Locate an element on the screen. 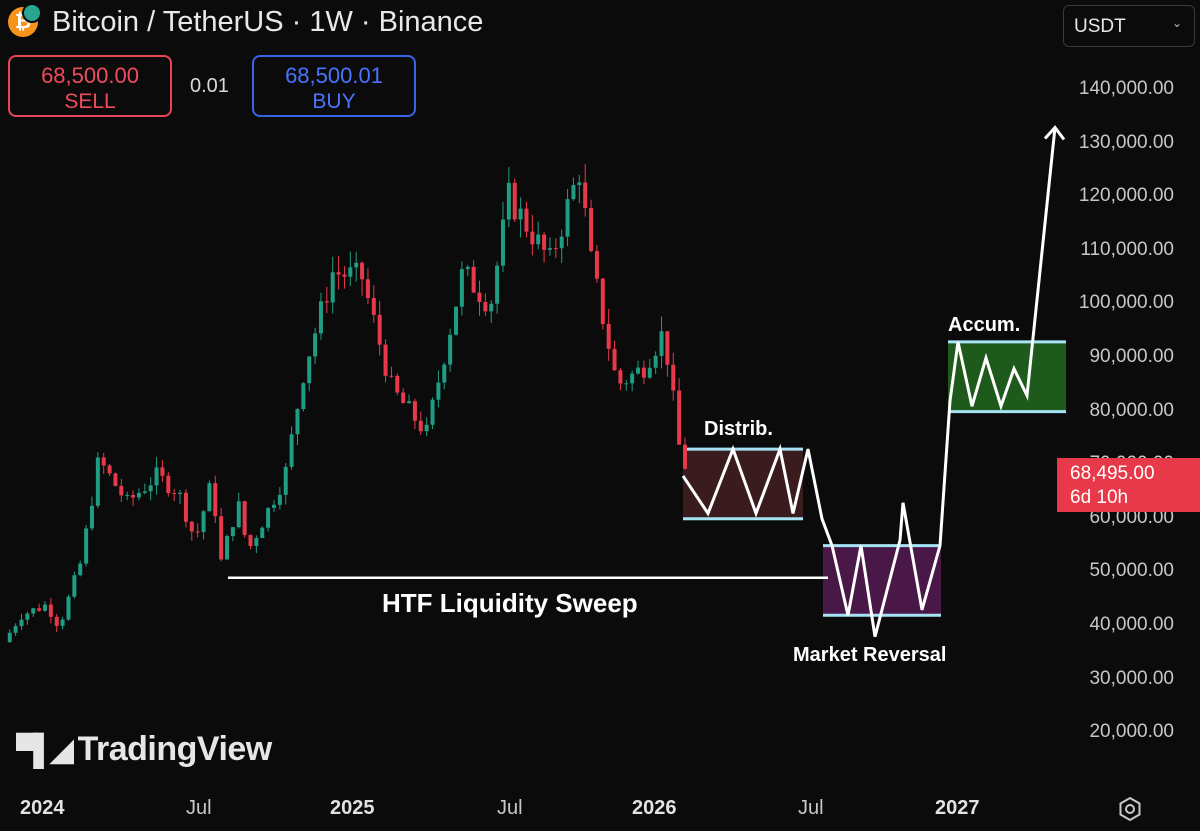 This screenshot has height=831, width=1200. price-axis-label: 40,000.00 is located at coordinates (1131, 624).